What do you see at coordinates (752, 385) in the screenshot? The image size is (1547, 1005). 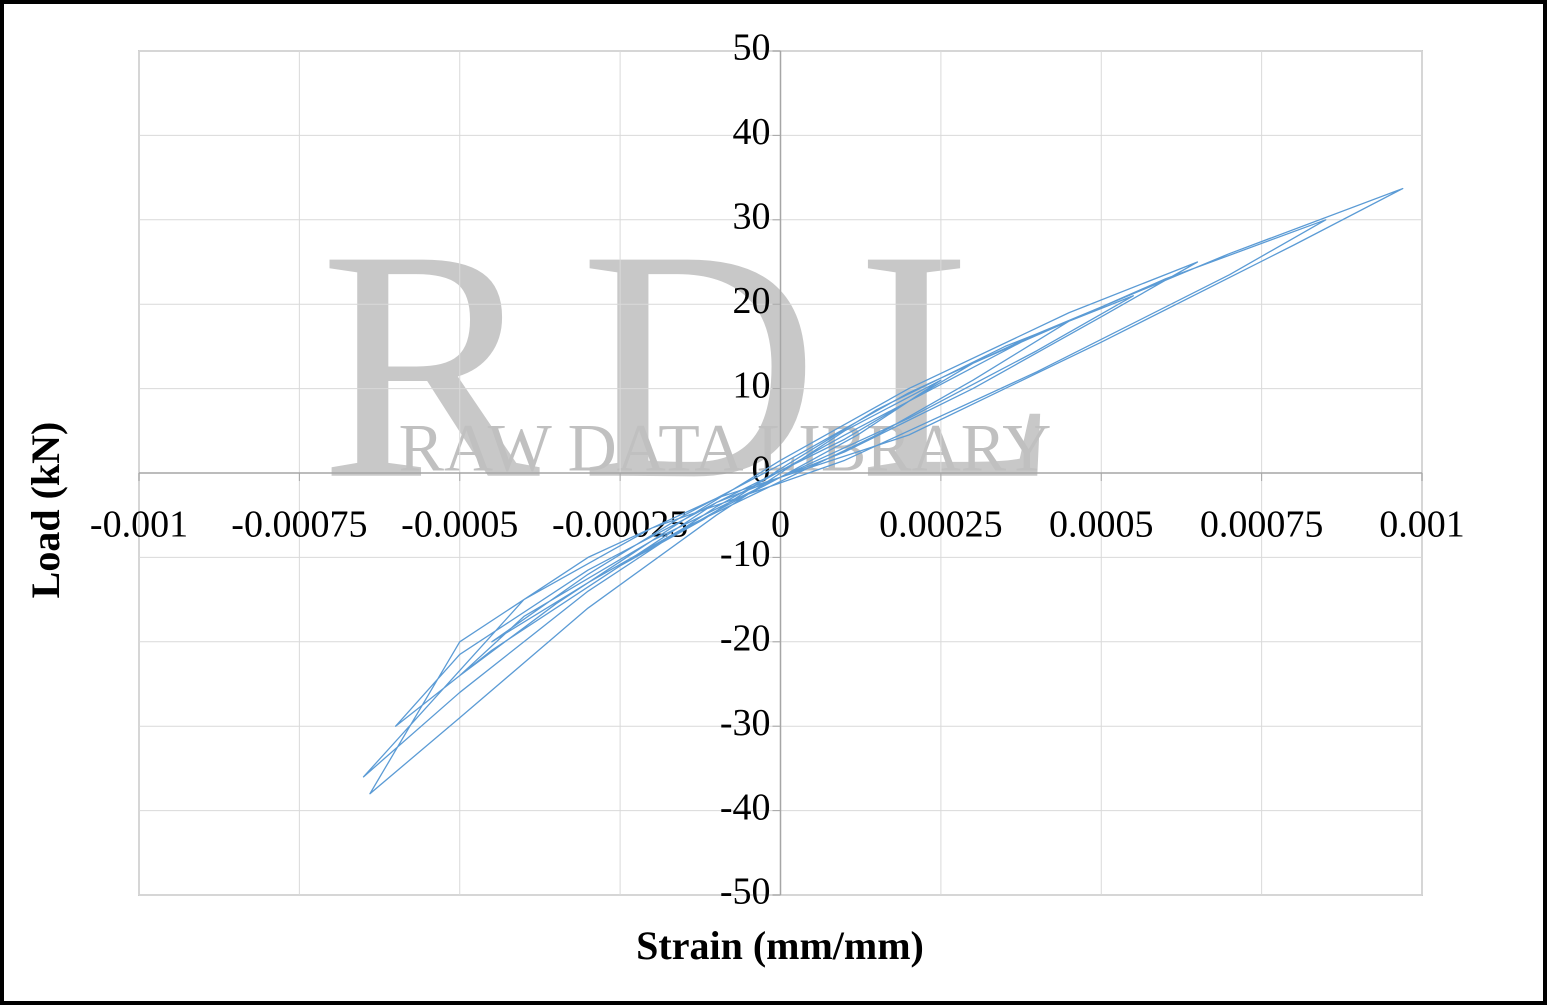 I see `y-tick-label: 10` at bounding box center [752, 385].